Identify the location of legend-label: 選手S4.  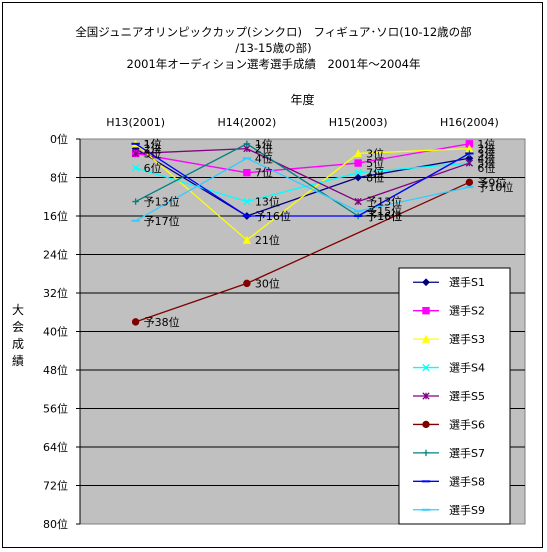
(467, 368).